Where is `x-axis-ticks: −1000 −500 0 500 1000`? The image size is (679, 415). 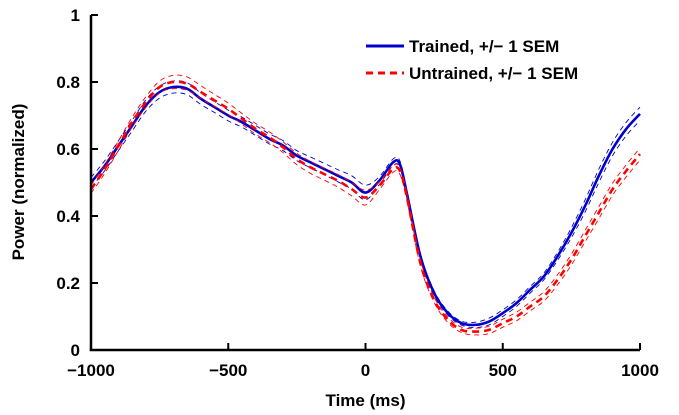
x-axis-ticks: −1000 −500 0 500 1000 is located at coordinates (363, 361).